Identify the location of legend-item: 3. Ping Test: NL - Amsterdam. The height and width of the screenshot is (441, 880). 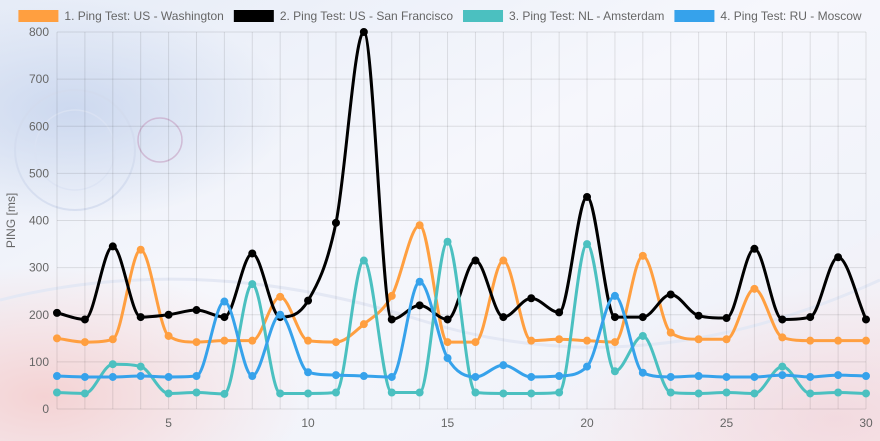
(563, 16).